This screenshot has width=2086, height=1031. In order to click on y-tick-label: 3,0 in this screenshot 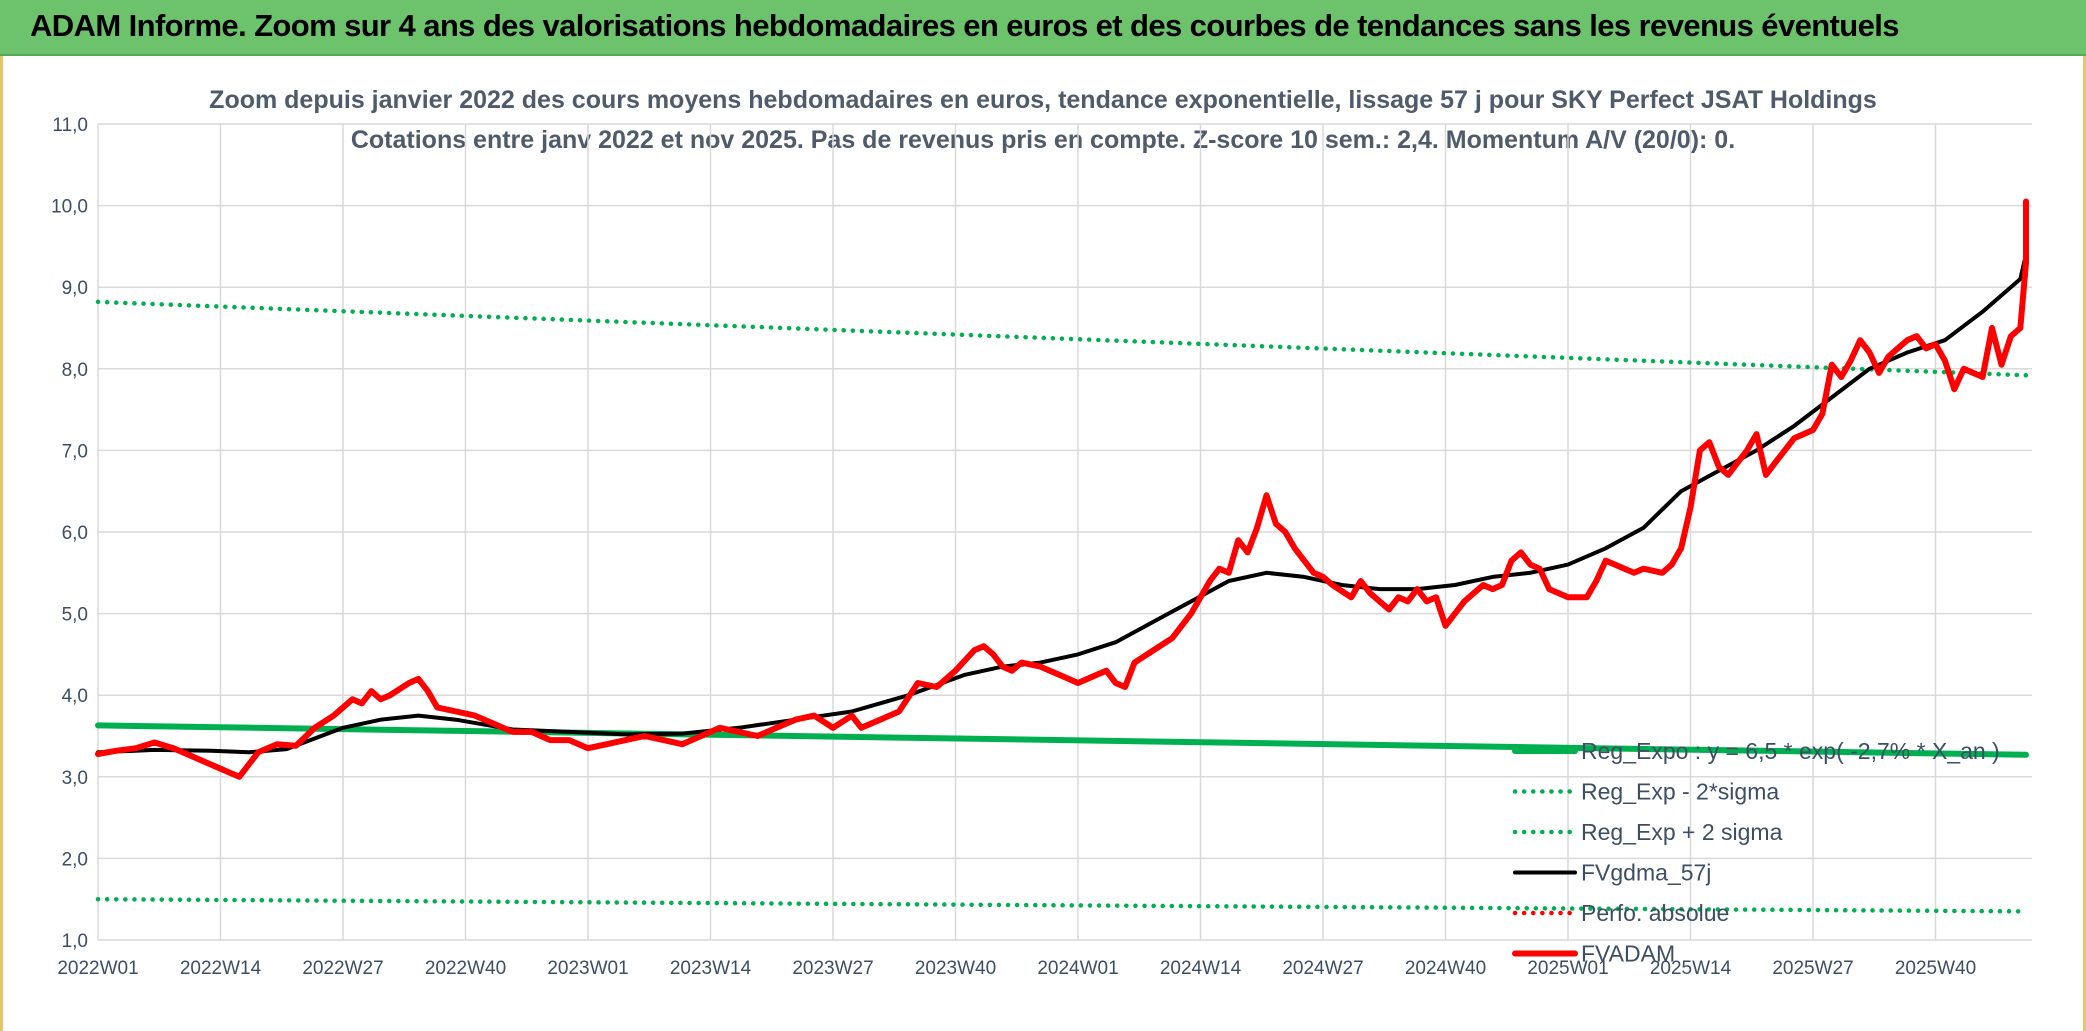, I will do `click(75, 778)`.